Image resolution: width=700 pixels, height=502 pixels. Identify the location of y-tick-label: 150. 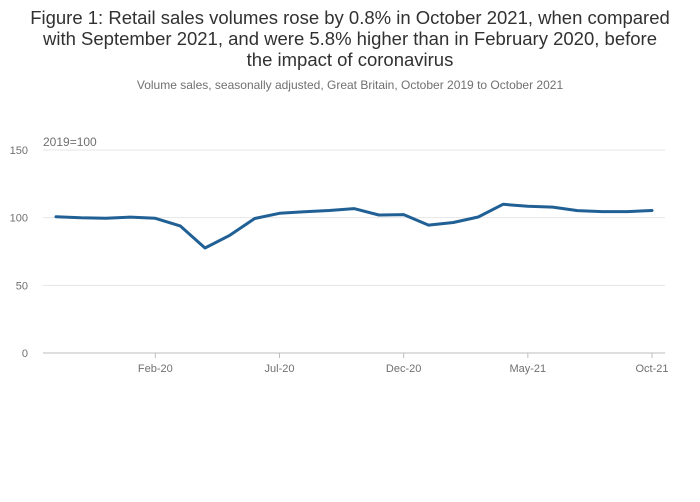
(19, 151).